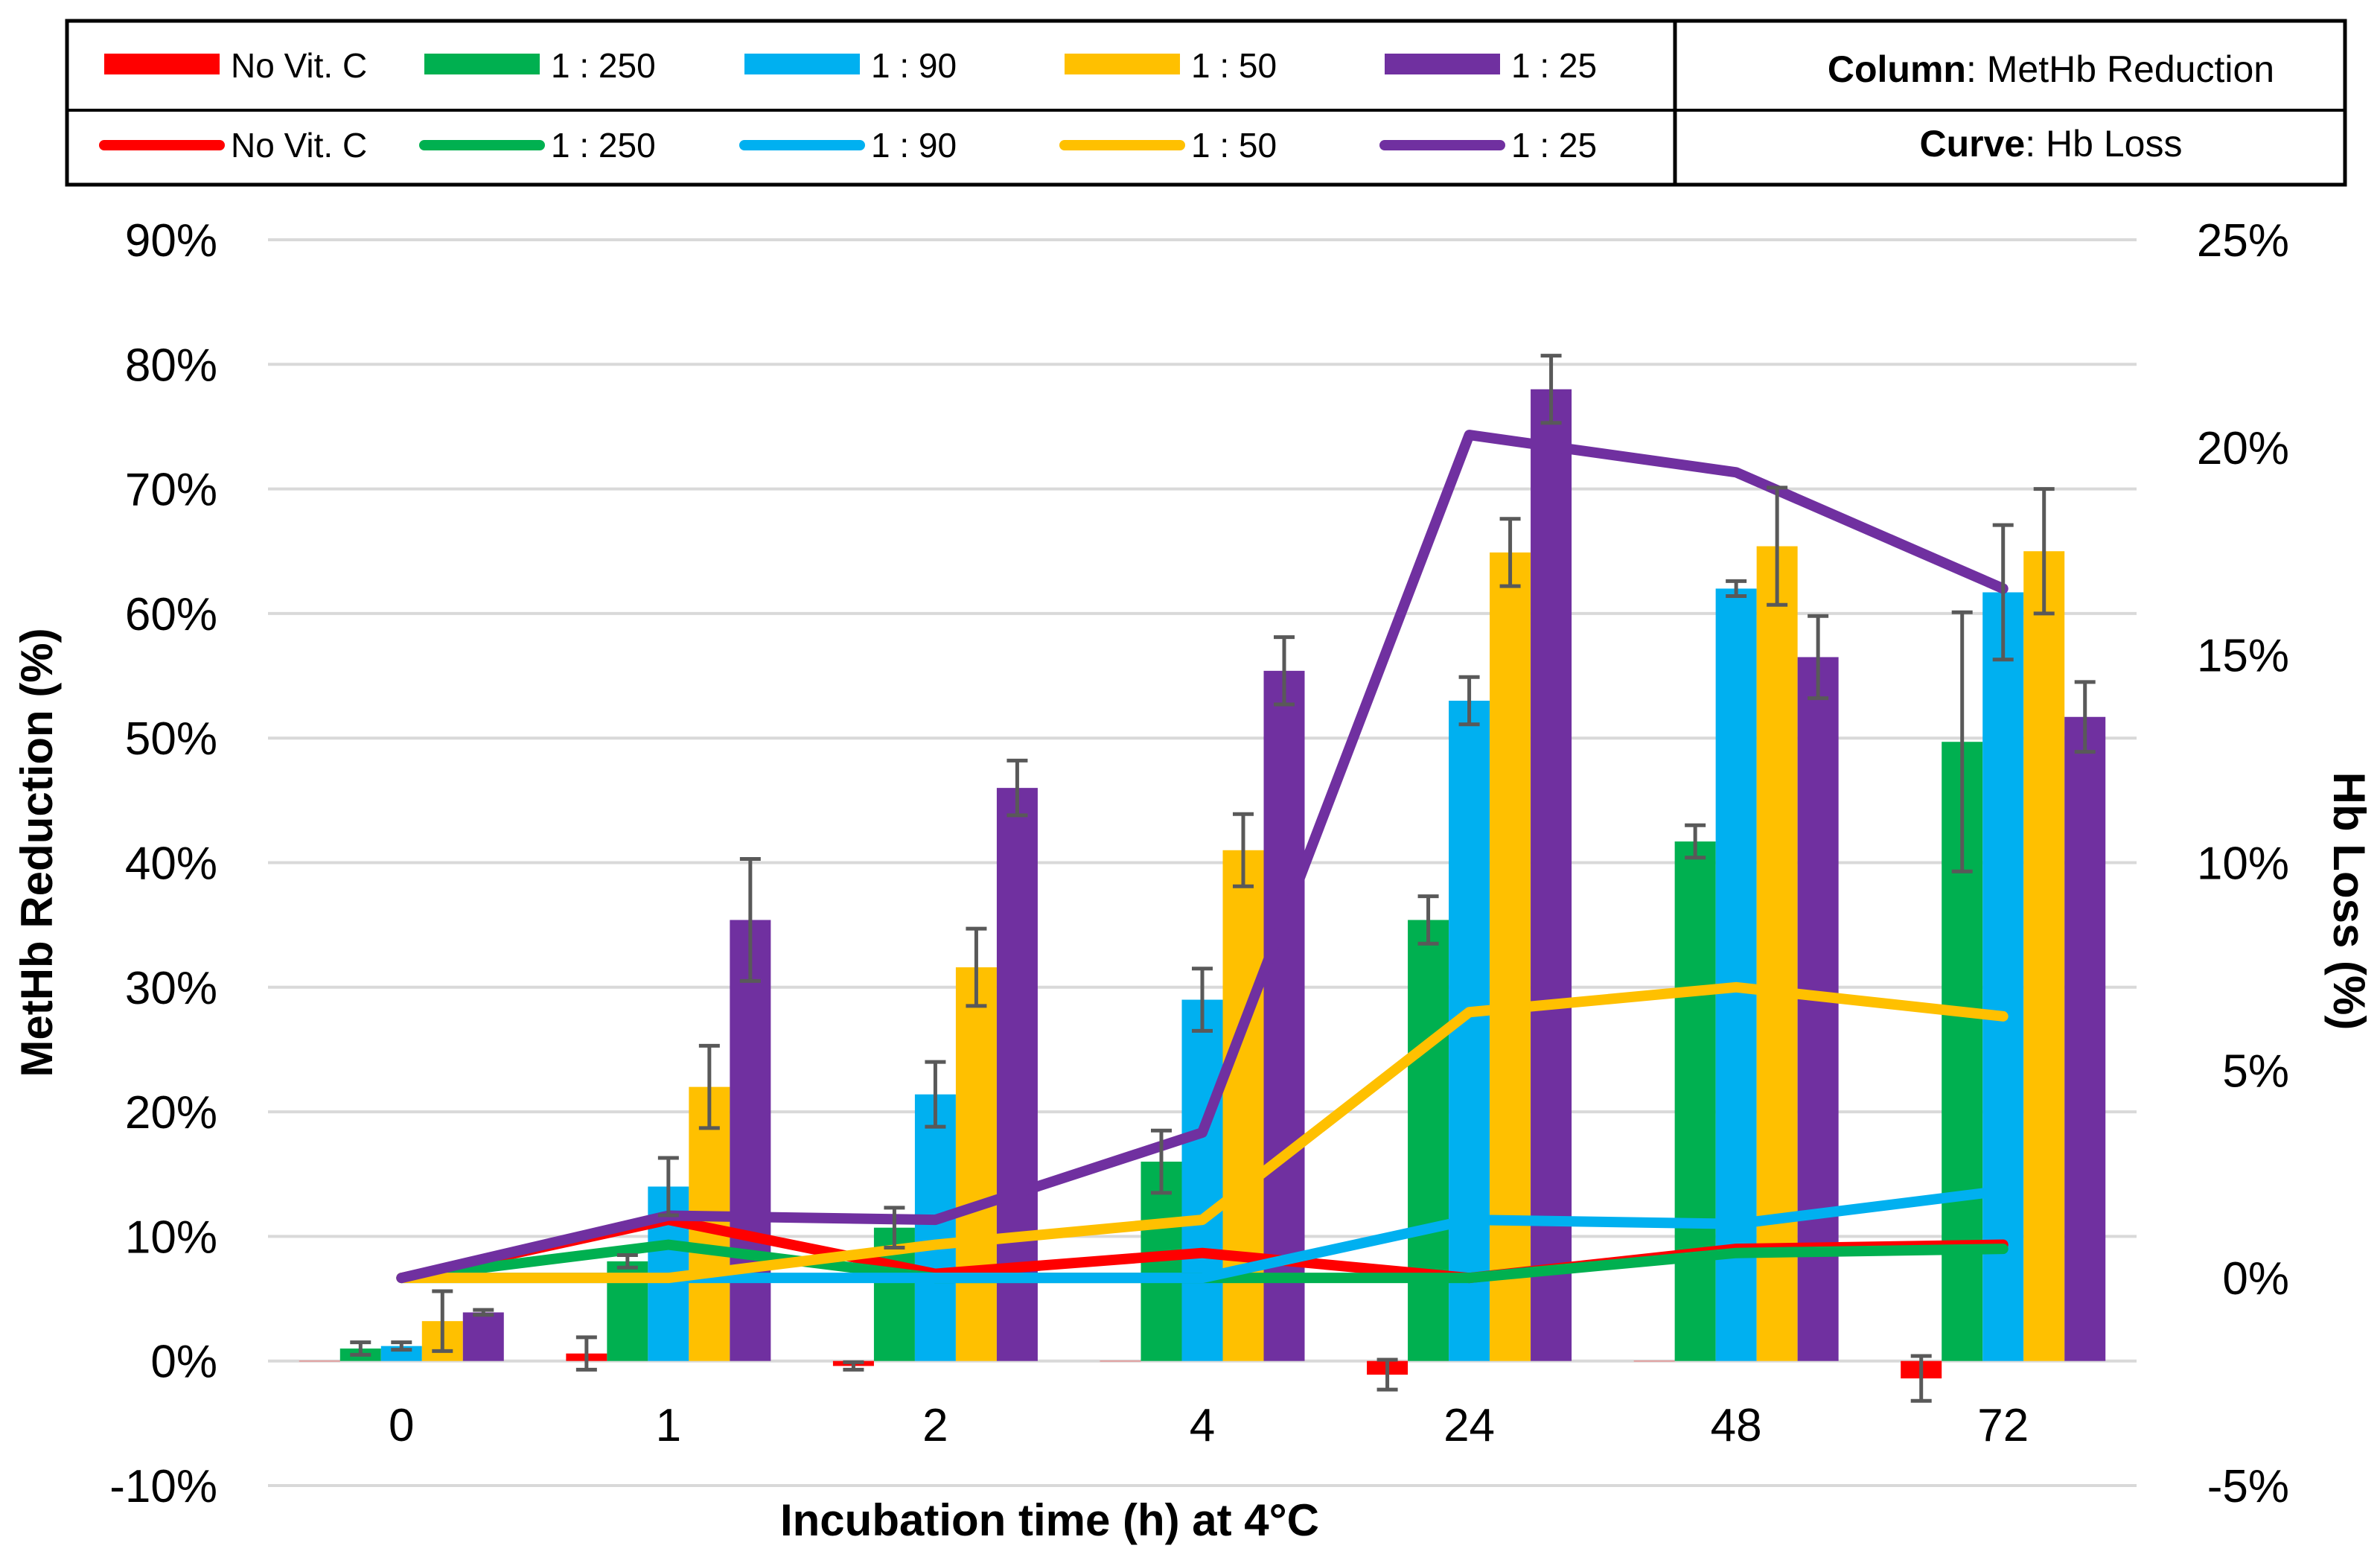 Image resolution: width=2380 pixels, height=1563 pixels. Describe the element at coordinates (2035, 144) in the screenshot. I see `legend-curve-sep: :` at that location.